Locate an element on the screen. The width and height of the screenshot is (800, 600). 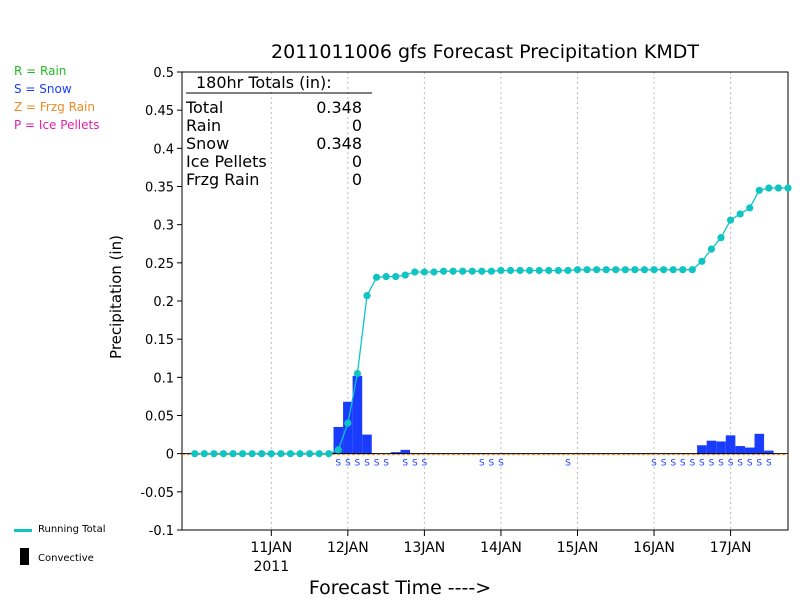
x-tick-label-6: 17JAN is located at coordinates (731, 548).